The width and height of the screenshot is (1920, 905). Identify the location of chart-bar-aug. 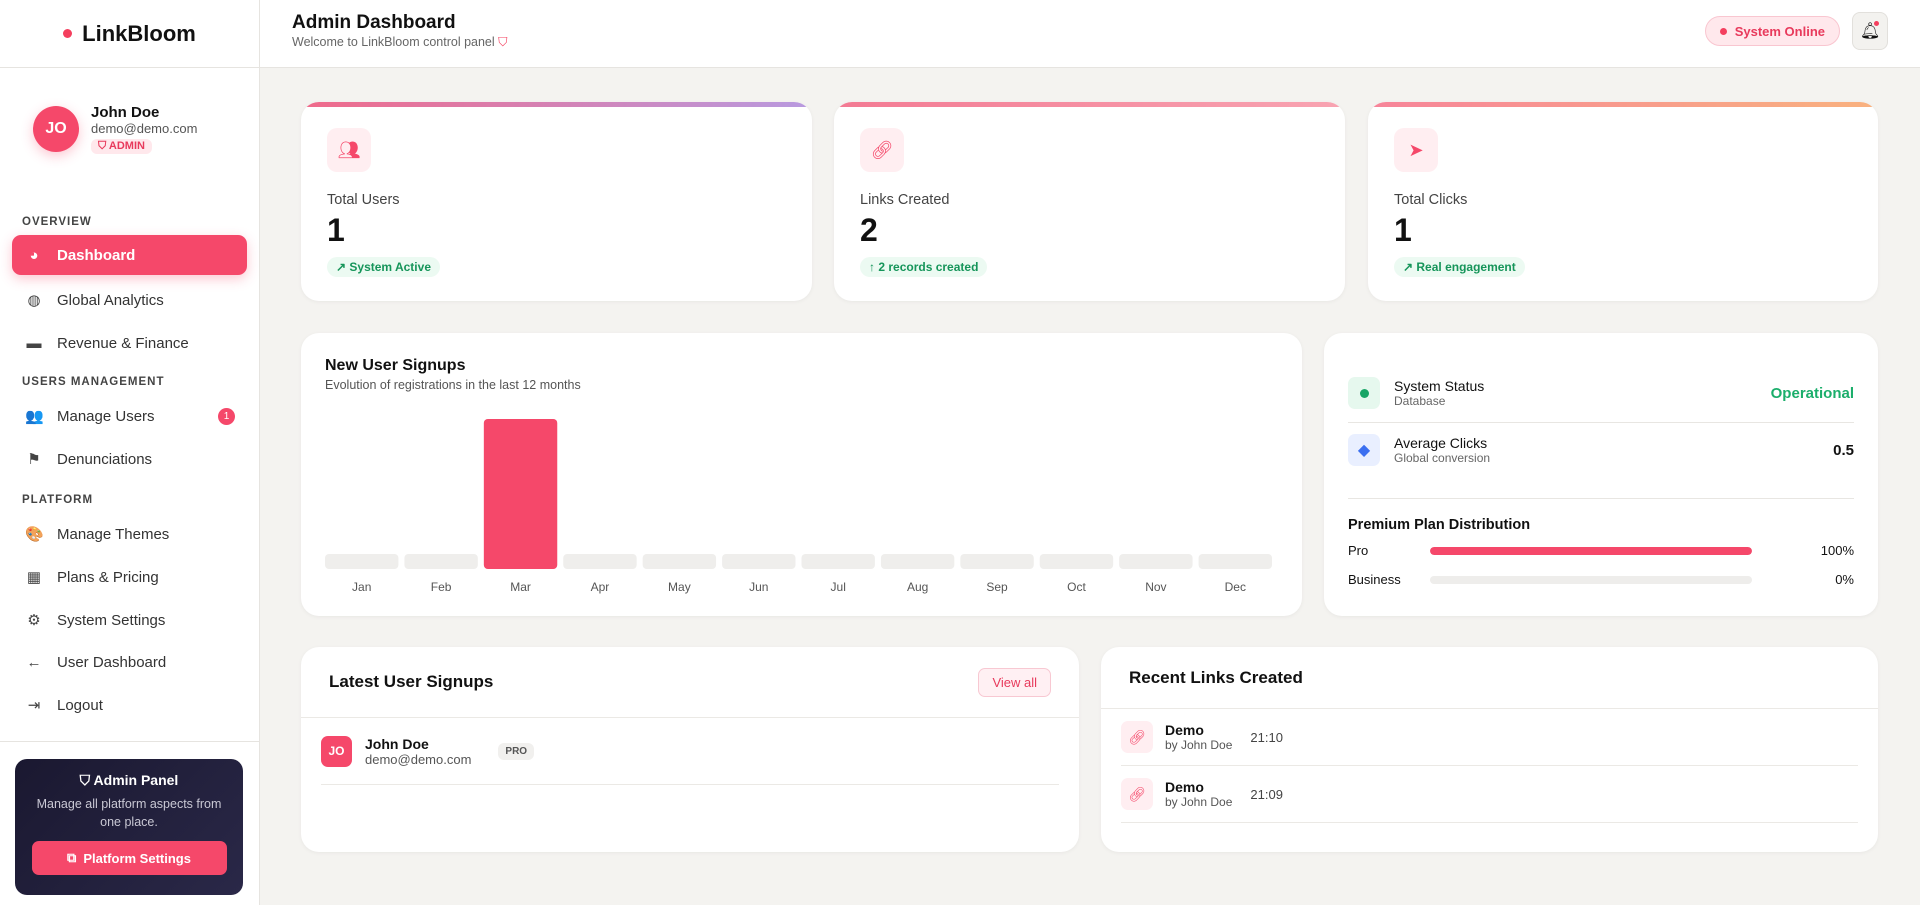
(917, 561).